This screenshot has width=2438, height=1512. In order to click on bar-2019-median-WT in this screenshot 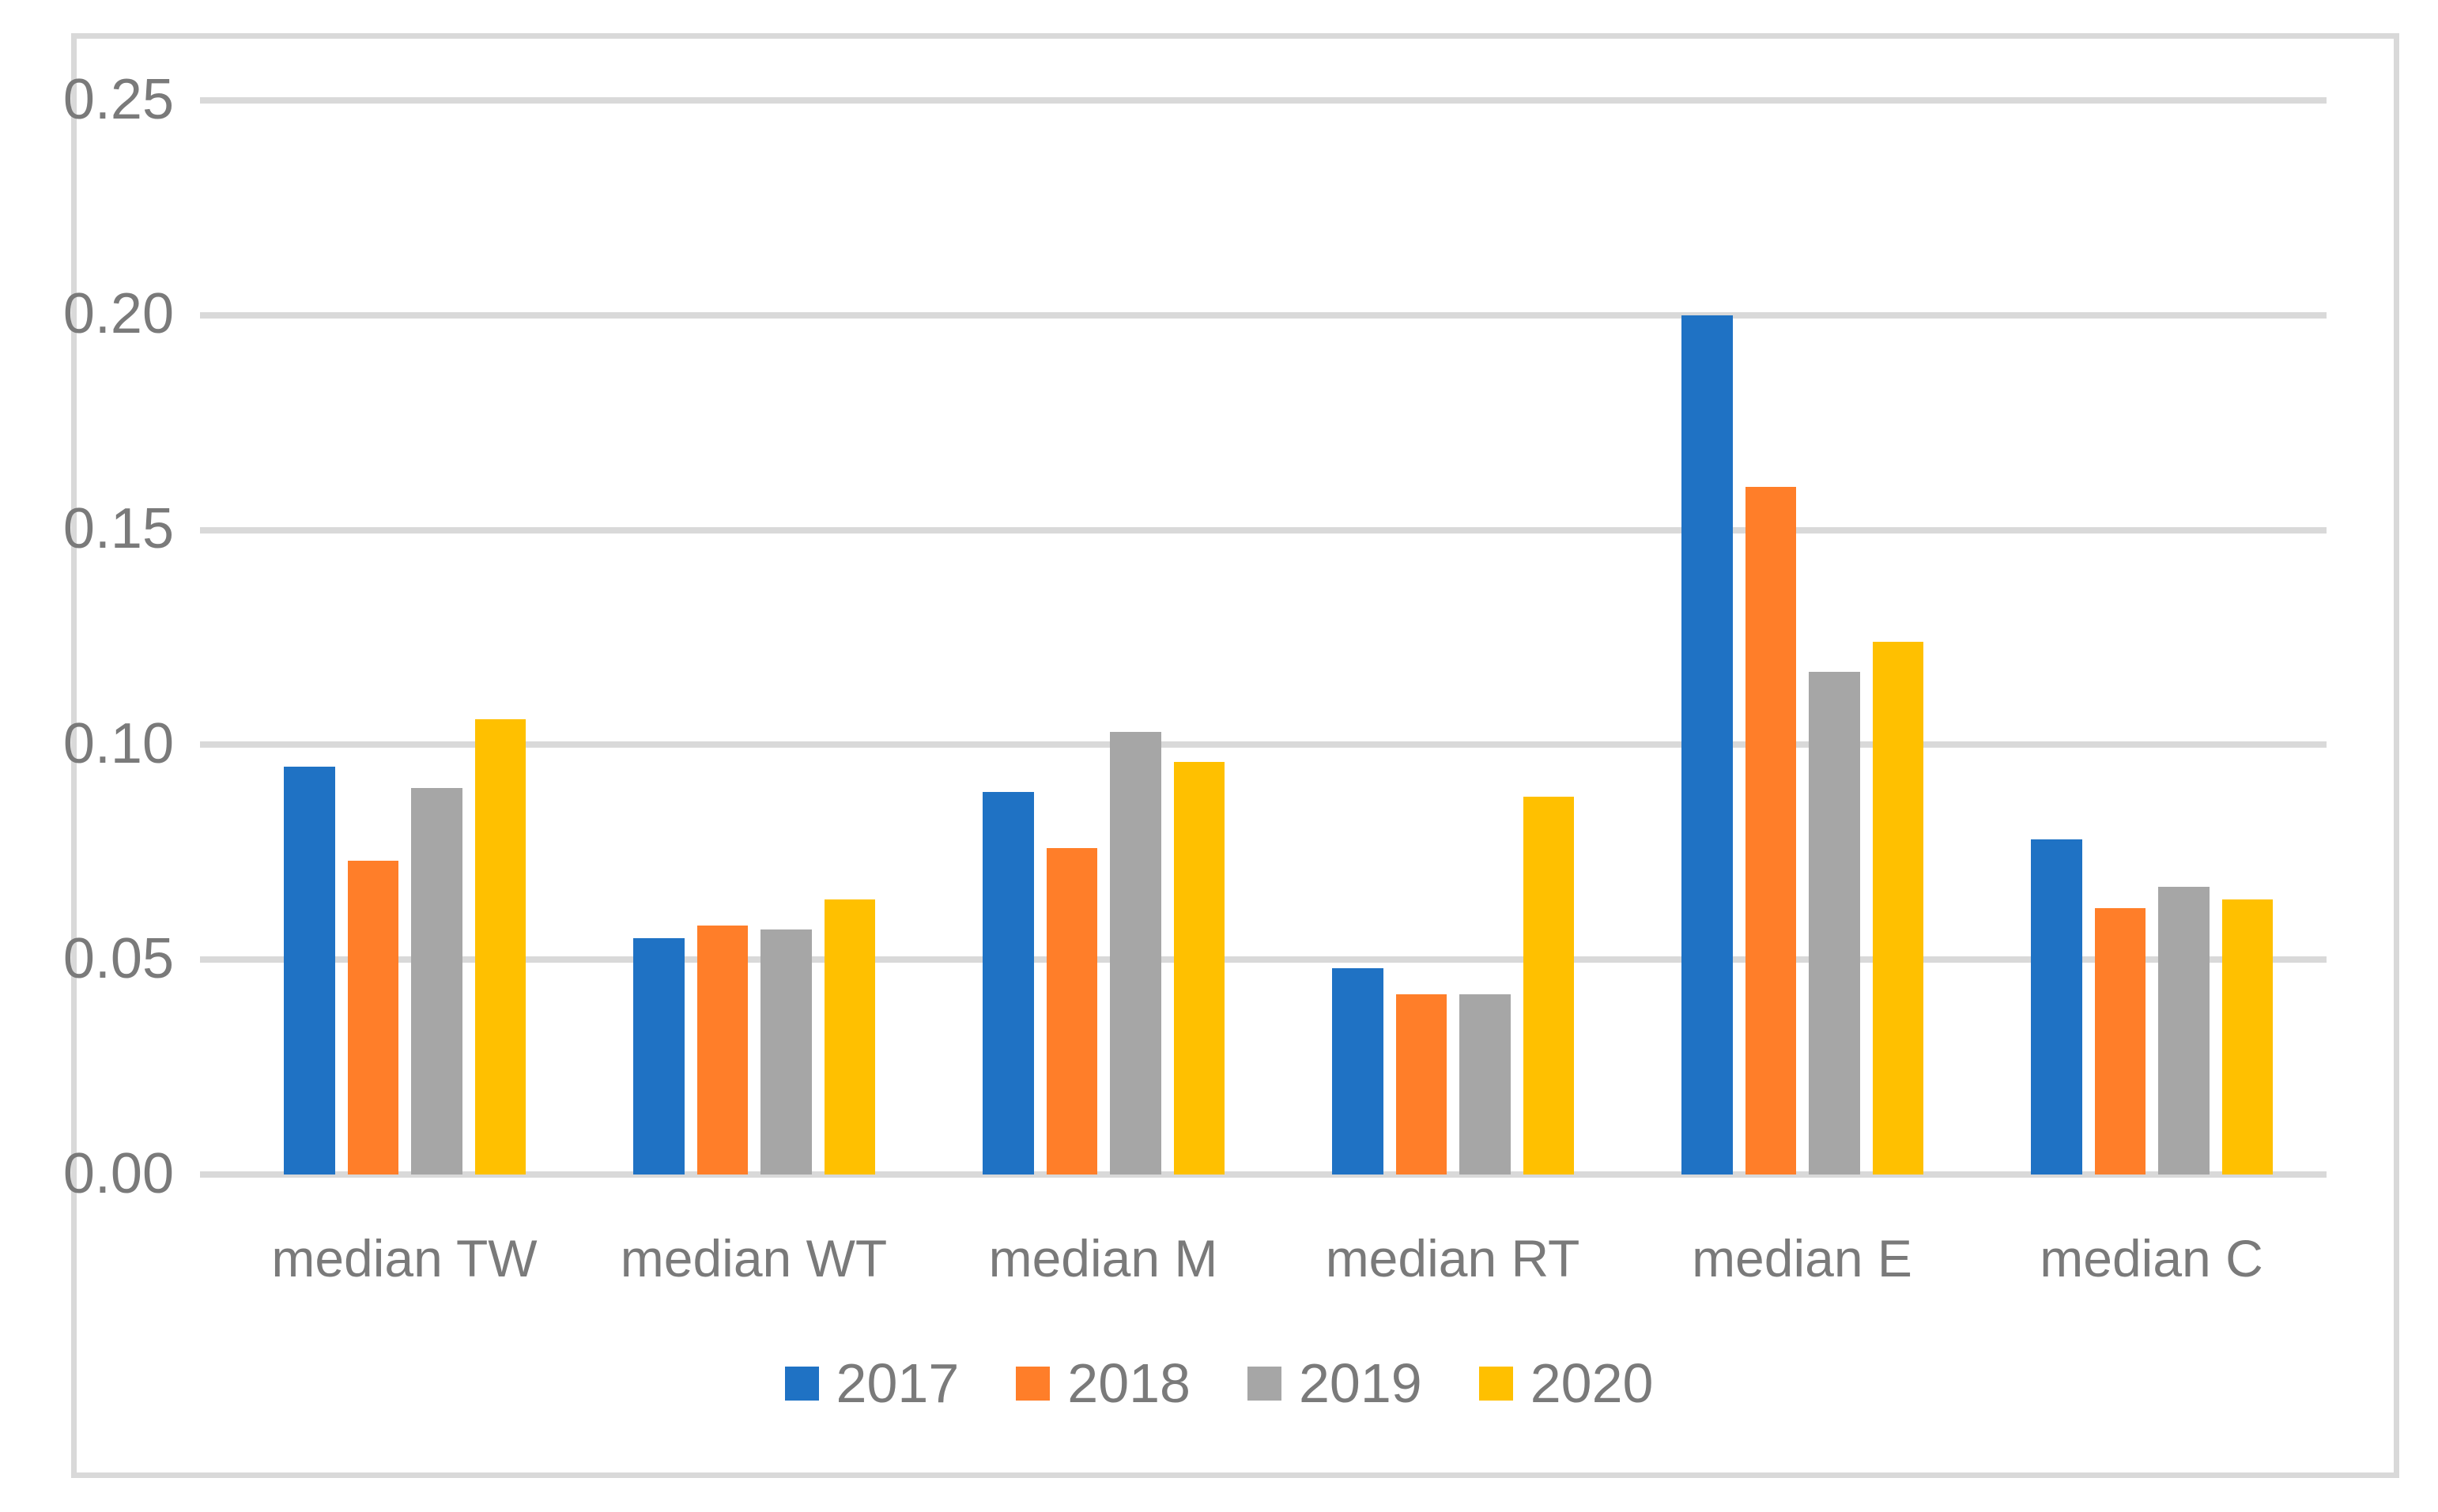, I will do `click(786, 1052)`.